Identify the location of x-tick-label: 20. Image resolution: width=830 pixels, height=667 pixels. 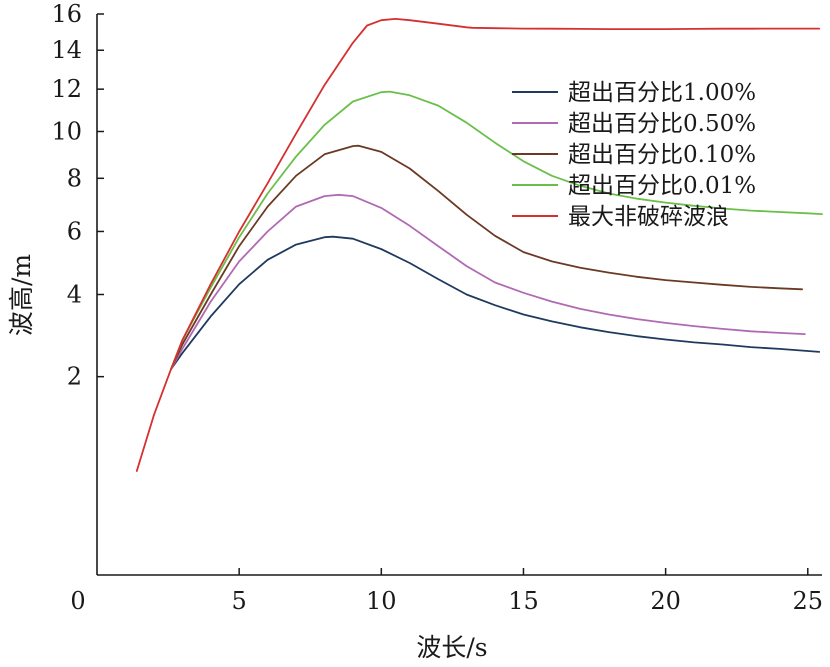
(665, 601).